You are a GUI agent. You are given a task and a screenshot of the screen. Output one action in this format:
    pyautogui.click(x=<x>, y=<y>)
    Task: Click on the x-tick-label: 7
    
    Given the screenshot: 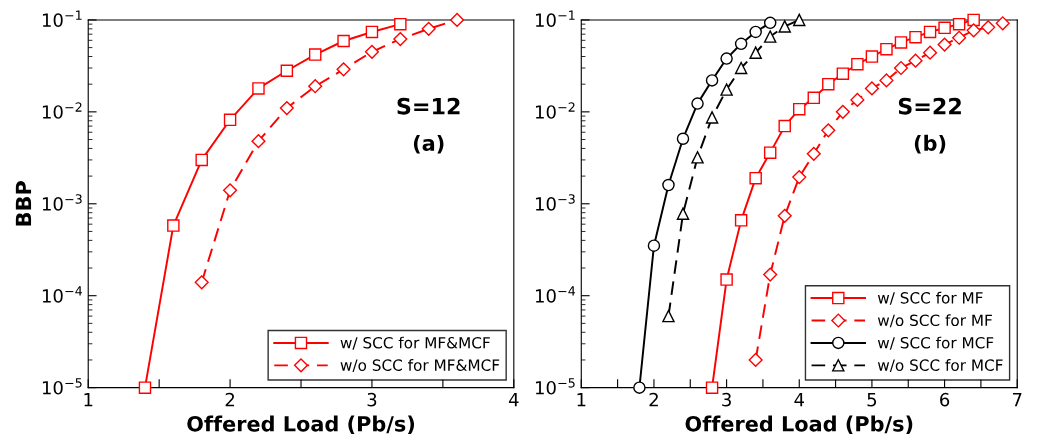 What is the action you would take?
    pyautogui.click(x=1017, y=400)
    